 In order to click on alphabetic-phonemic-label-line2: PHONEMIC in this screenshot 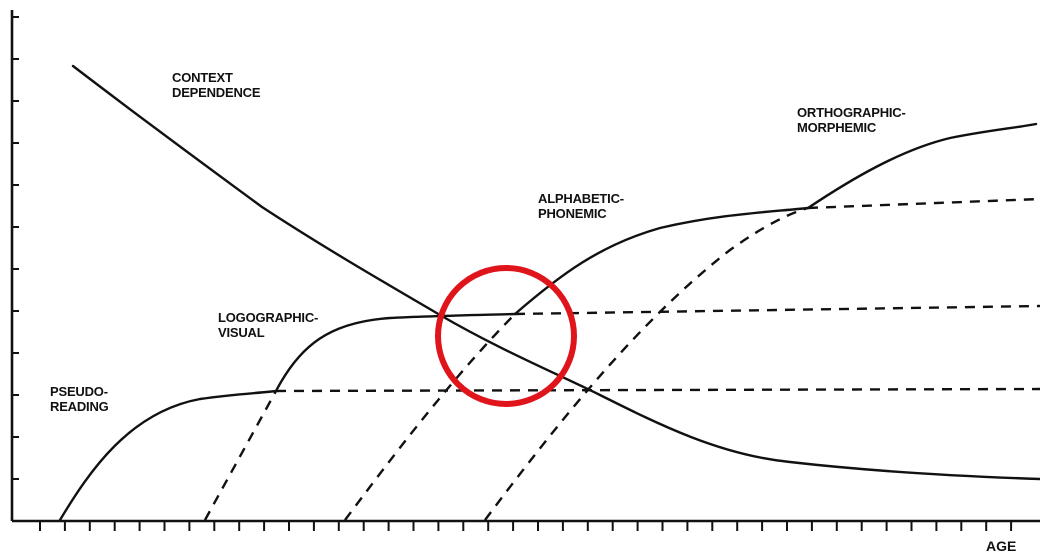, I will do `click(572, 213)`.